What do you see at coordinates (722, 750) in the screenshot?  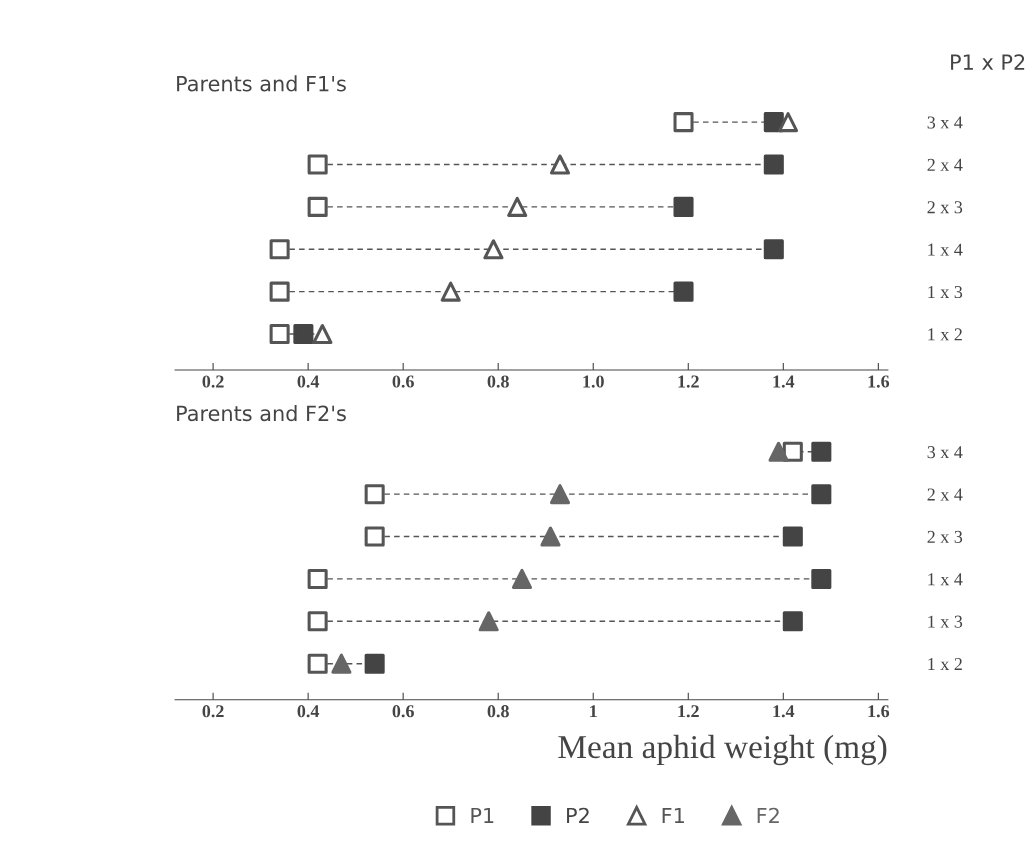 I see `x-axis-title: Mean aphid weight (mg)` at bounding box center [722, 750].